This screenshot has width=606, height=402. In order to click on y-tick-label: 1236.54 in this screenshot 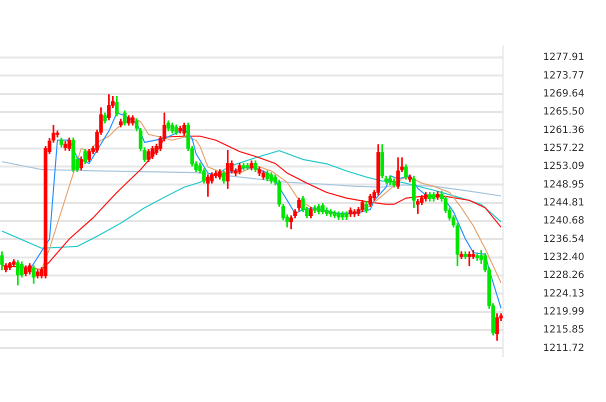, I will do `click(563, 239)`.